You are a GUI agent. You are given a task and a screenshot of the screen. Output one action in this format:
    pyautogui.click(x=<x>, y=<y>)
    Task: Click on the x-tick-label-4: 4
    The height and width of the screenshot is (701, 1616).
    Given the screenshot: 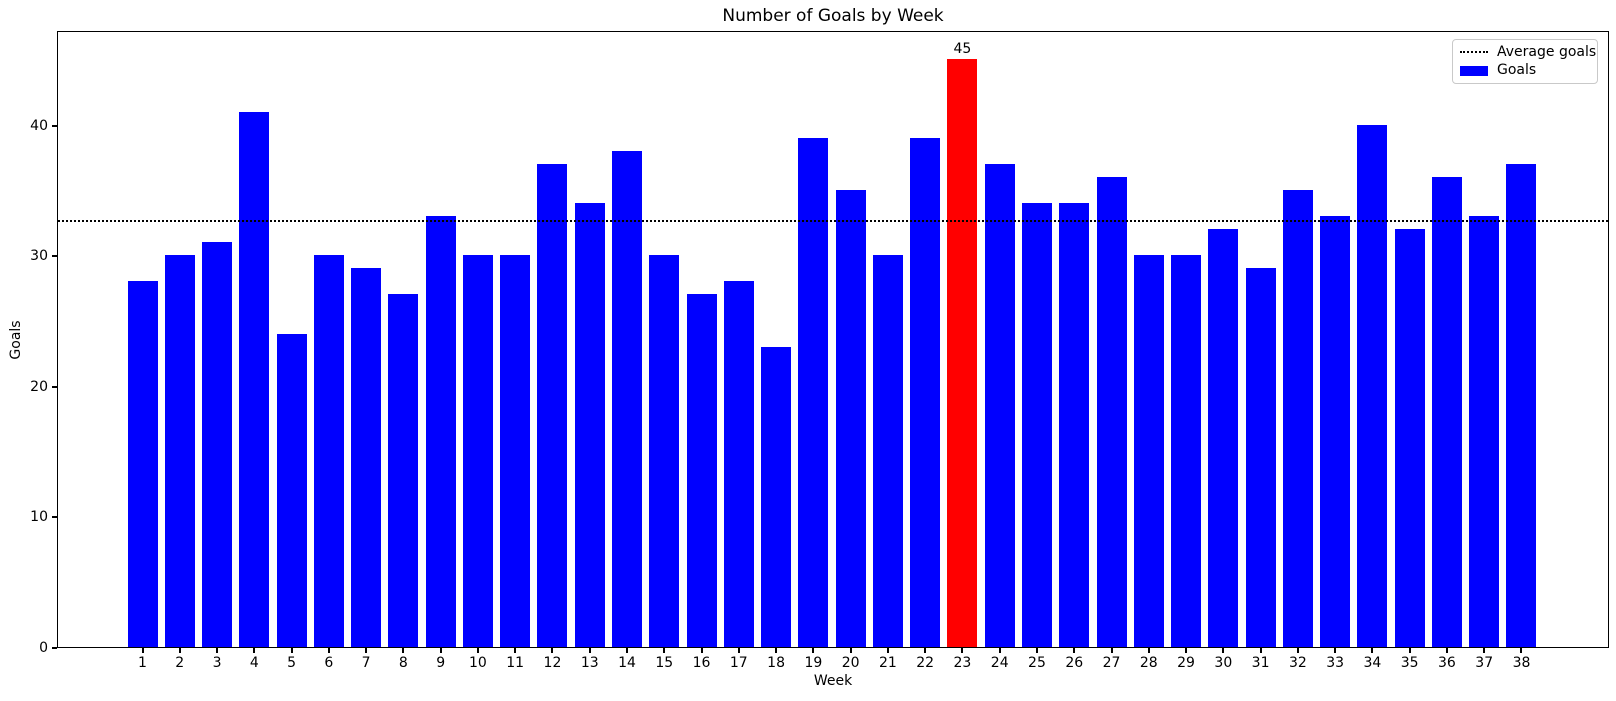 What is the action you would take?
    pyautogui.click(x=254, y=663)
    